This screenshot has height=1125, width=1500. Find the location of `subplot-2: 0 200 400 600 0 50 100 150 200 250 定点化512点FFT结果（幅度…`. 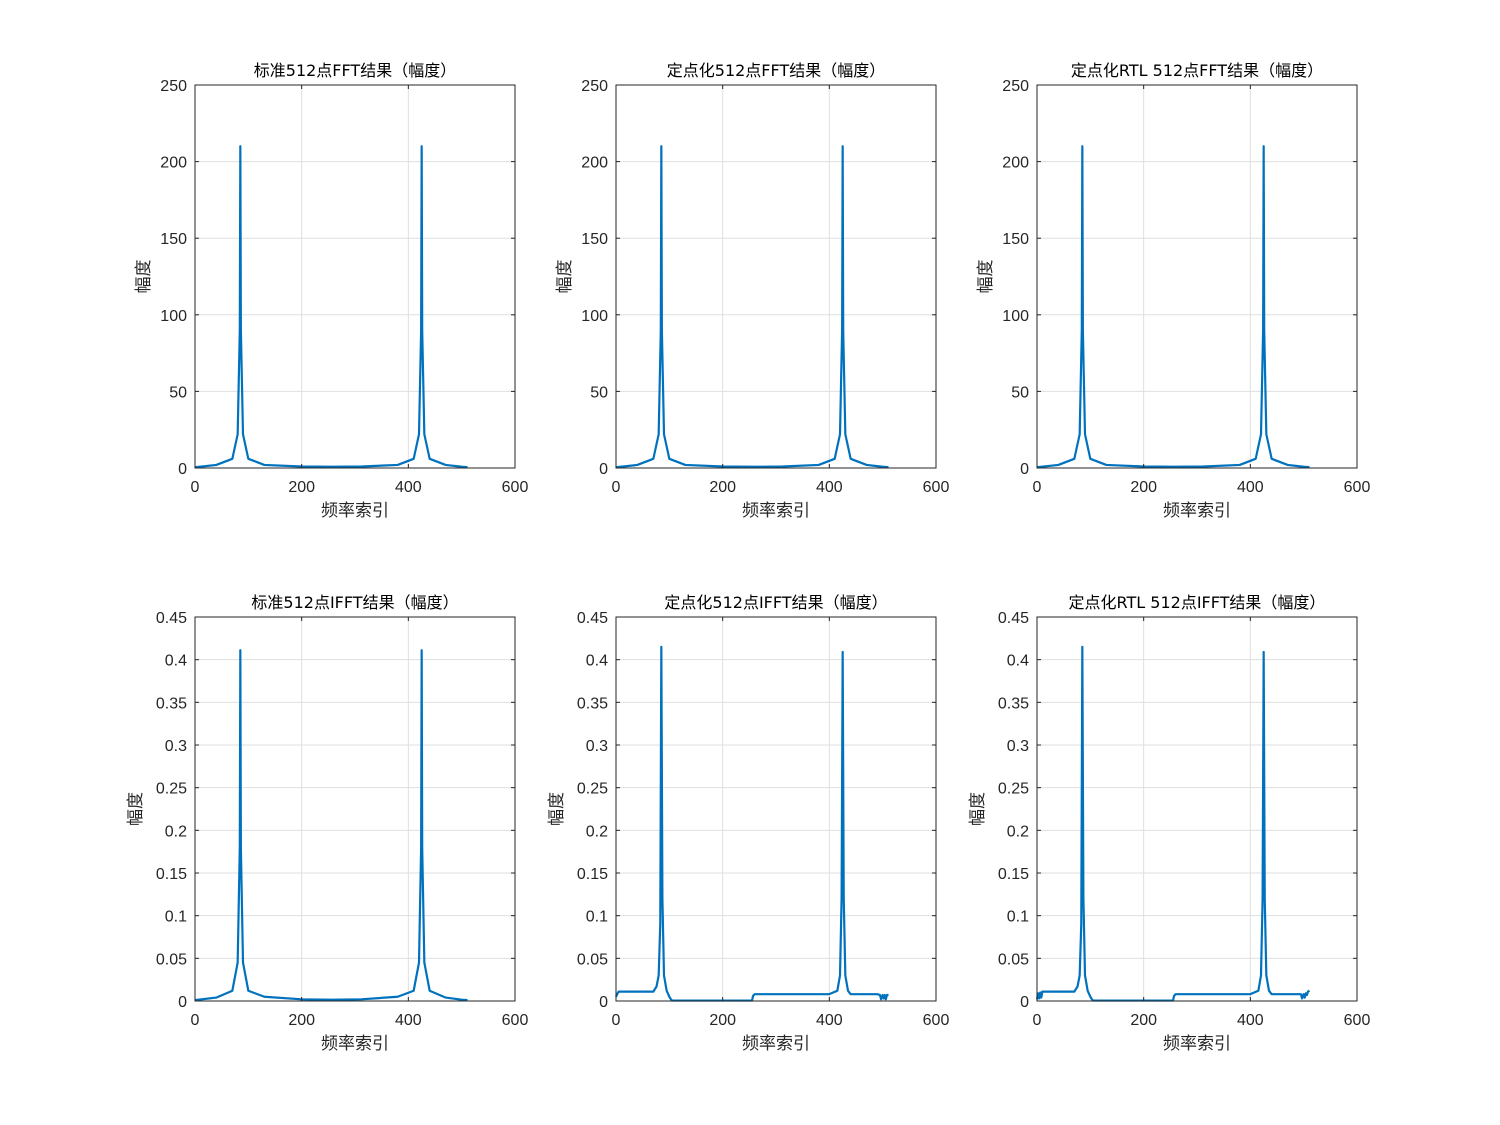

subplot-2: 0 200 400 600 0 50 100 150 200 250 定点化512点FFT结果（幅度… is located at coordinates (752, 291).